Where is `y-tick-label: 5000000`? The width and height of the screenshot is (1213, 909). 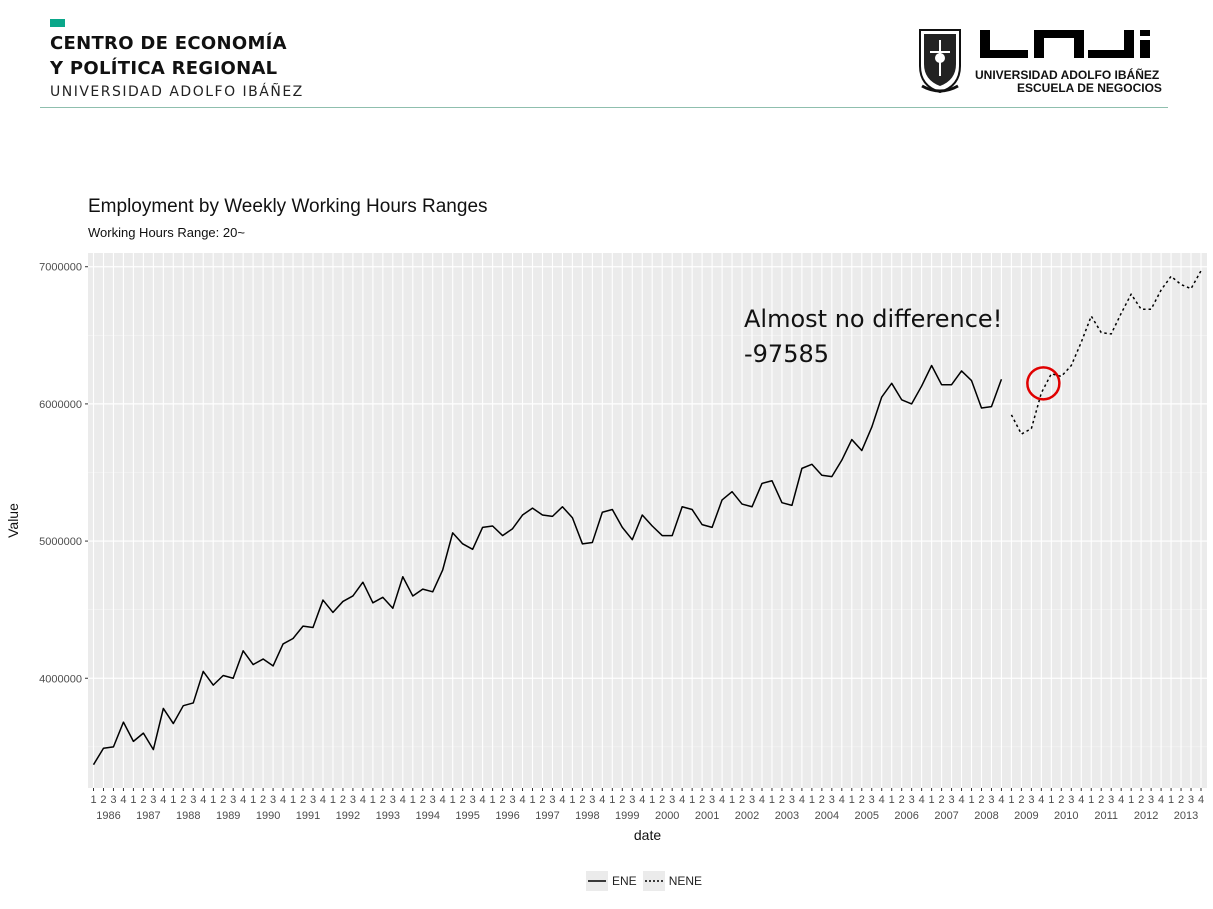 y-tick-label: 5000000 is located at coordinates (60, 542).